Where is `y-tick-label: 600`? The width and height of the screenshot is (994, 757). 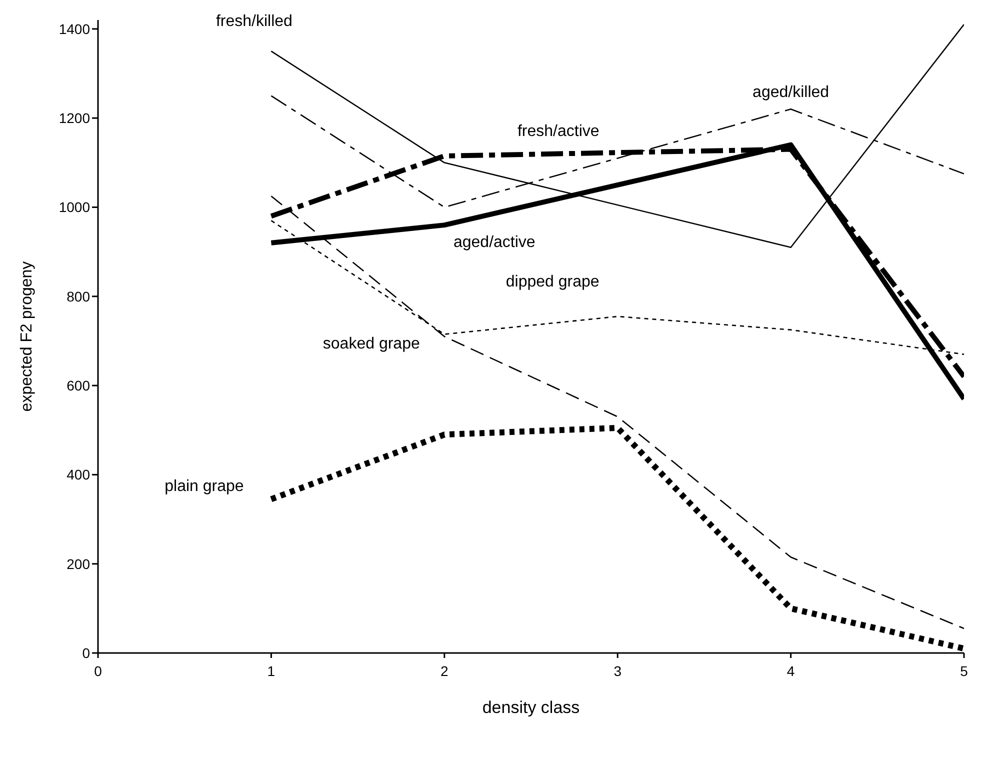 y-tick-label: 600 is located at coordinates (78, 386).